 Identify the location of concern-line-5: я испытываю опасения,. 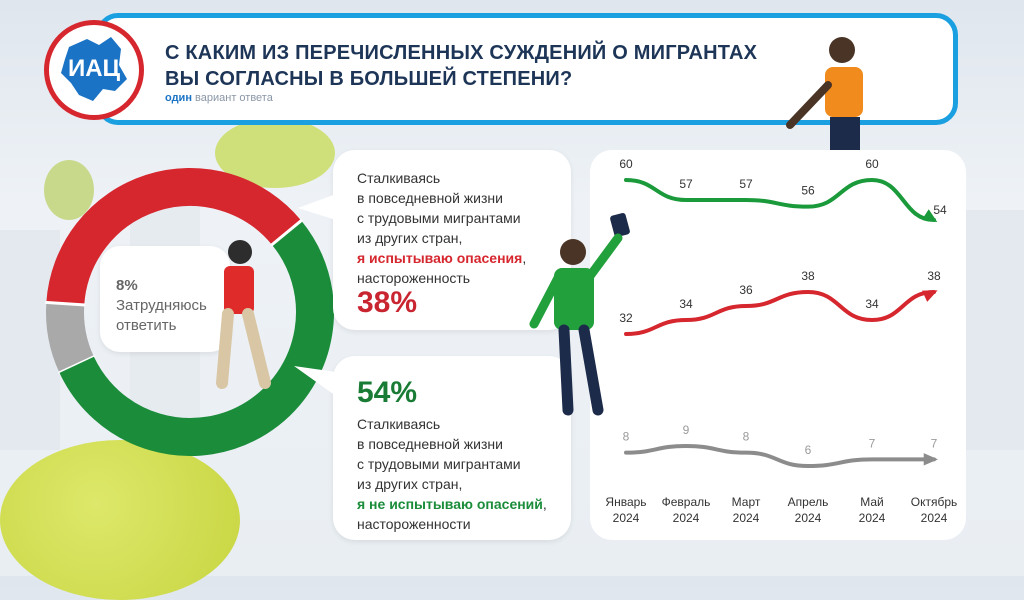
(441, 258).